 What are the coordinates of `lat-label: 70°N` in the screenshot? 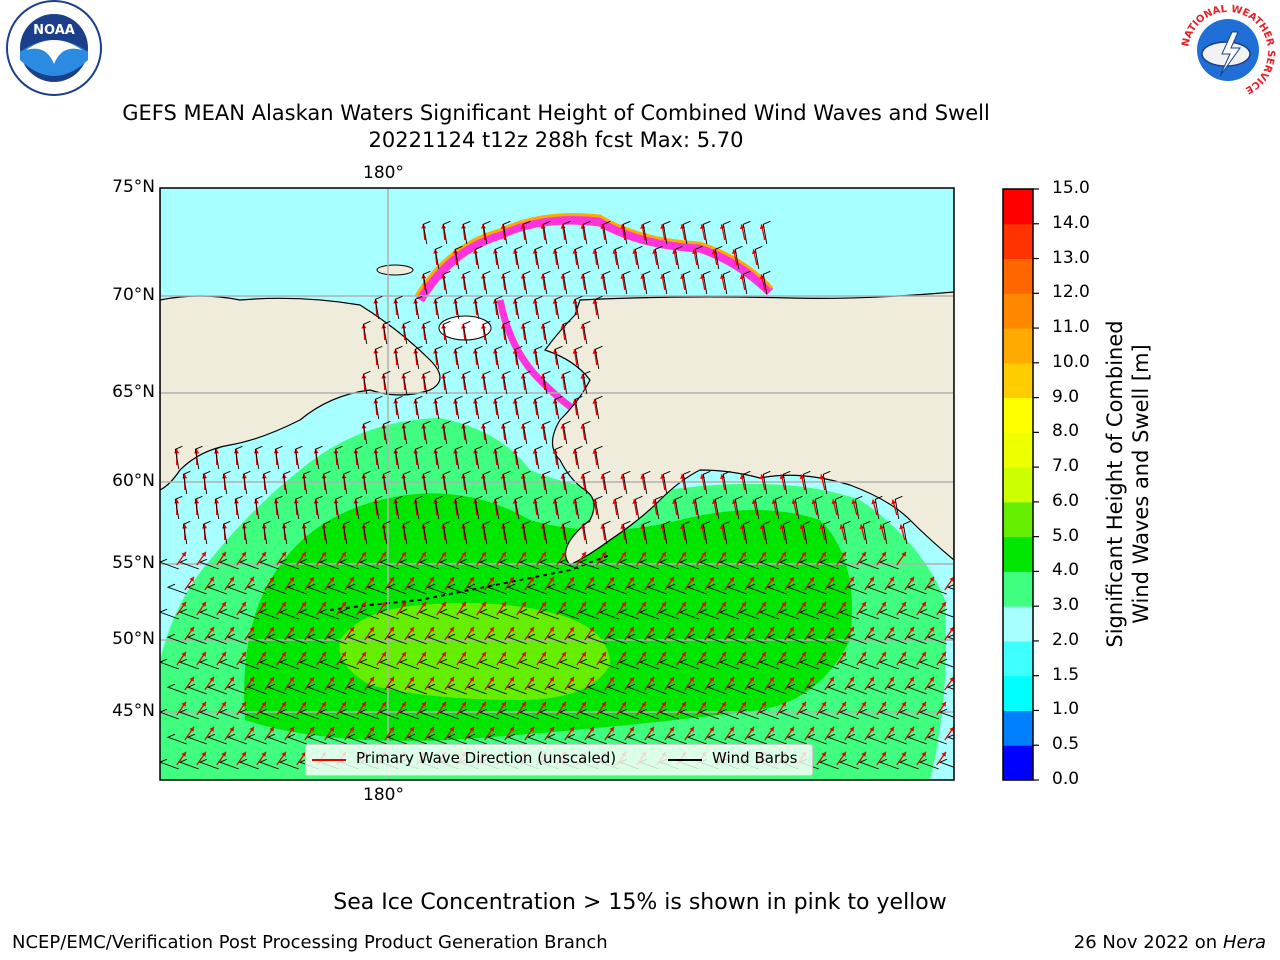 It's located at (133, 295).